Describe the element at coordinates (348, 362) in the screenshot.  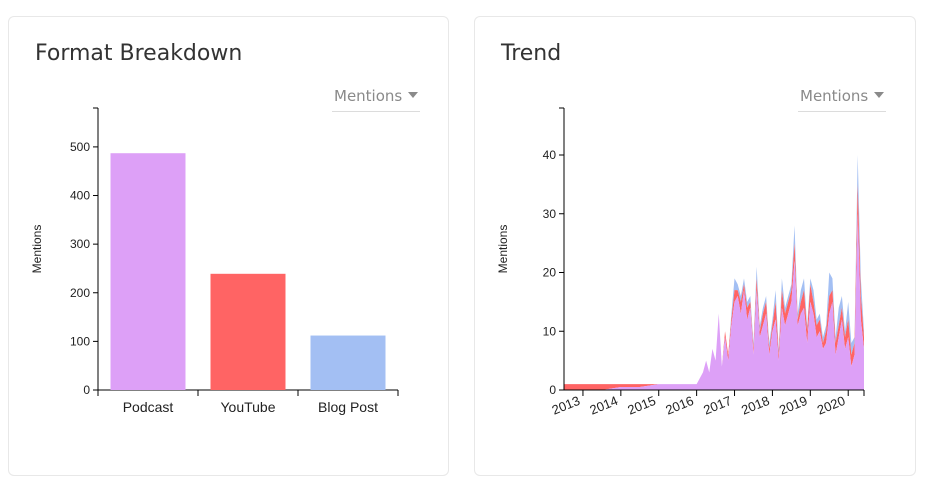
I see `bar-blog-post` at that location.